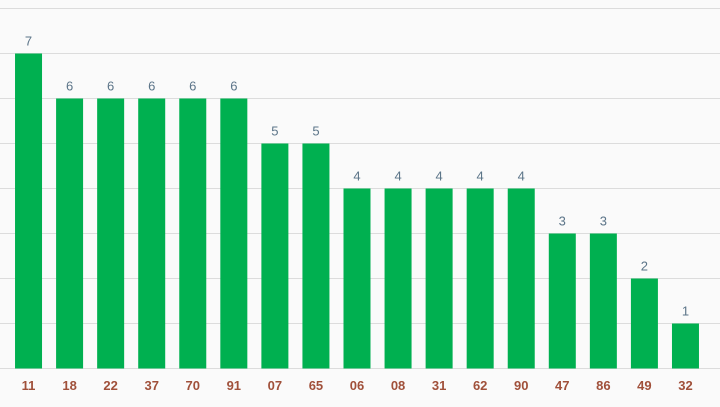  Describe the element at coordinates (69, 86) in the screenshot. I see `data-label-18: 6` at that location.